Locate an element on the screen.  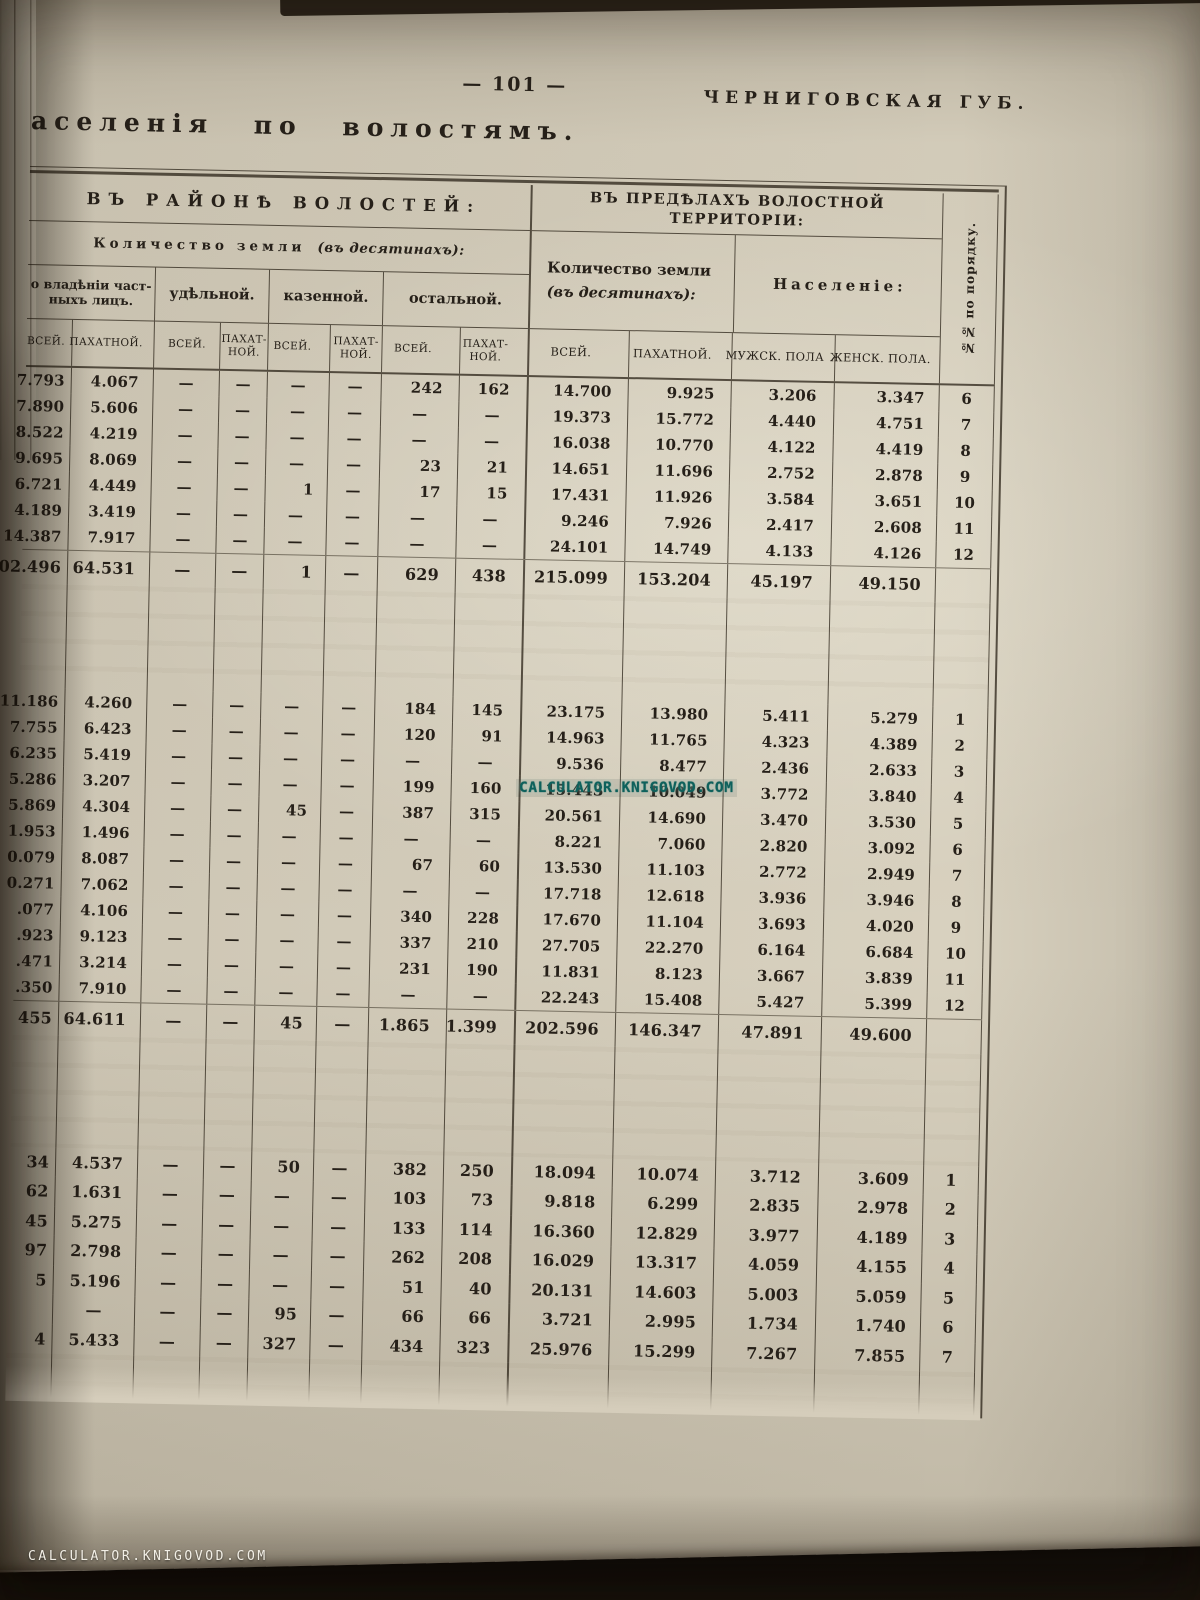
table-cell: 1.399 is located at coordinates (471, 1026).